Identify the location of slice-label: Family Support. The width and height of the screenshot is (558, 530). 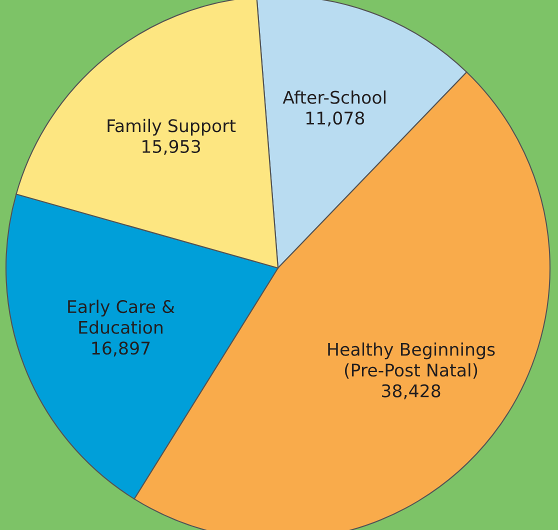
(172, 127).